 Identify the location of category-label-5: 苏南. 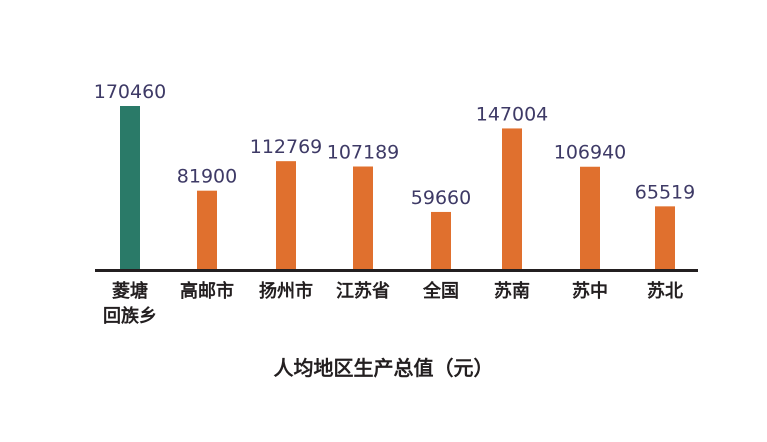
(512, 291).